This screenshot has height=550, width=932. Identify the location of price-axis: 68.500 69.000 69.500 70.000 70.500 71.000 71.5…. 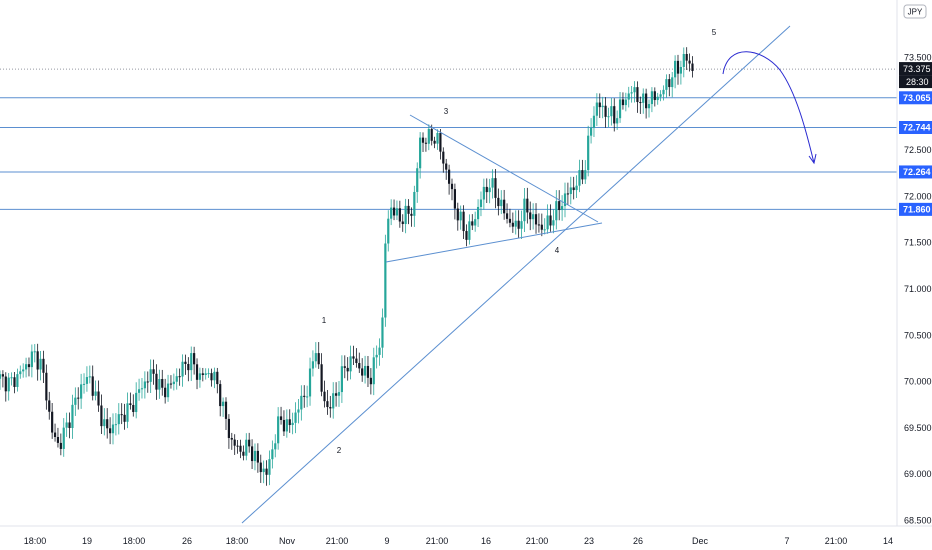
(918, 289).